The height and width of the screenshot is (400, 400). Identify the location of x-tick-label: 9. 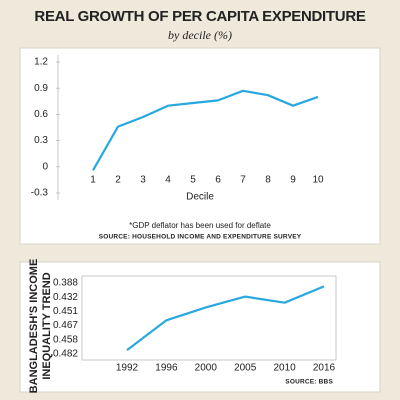
(293, 180).